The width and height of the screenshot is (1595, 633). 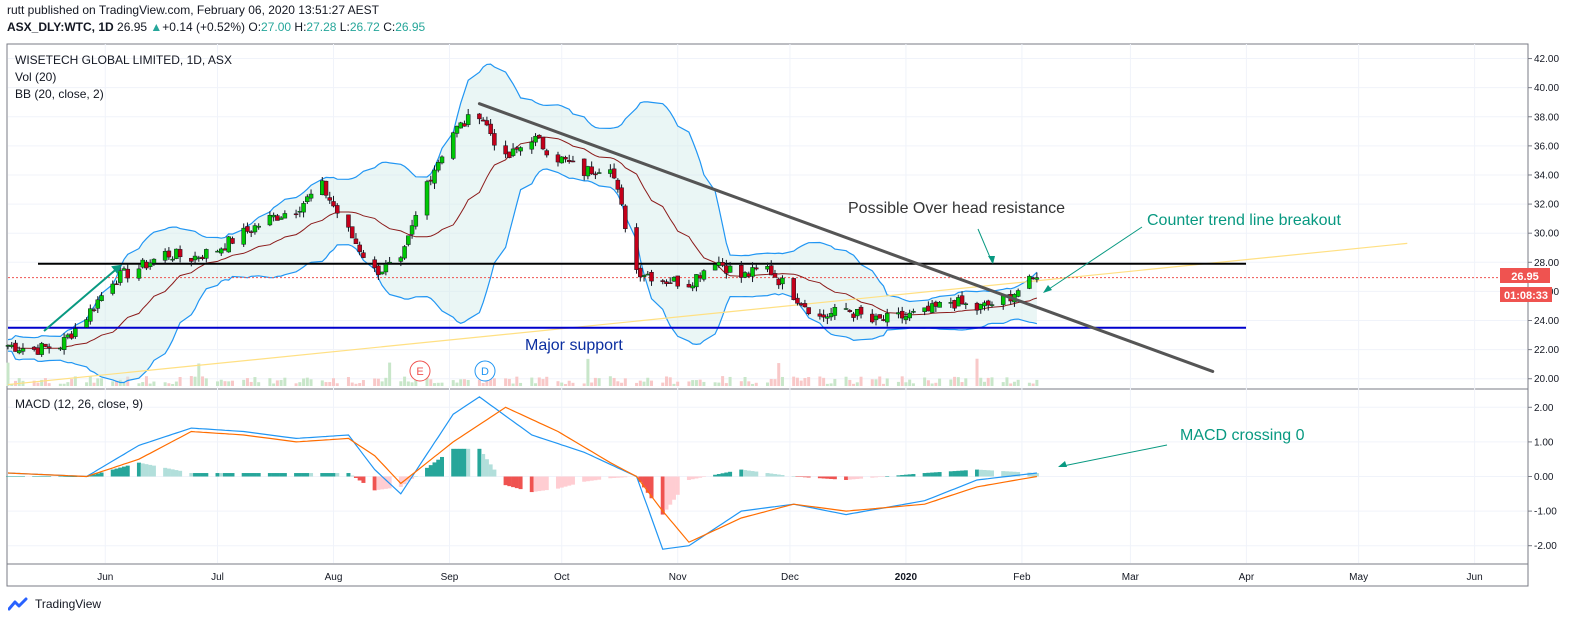 I want to click on tradingview-logo-icon, so click(x=18, y=604).